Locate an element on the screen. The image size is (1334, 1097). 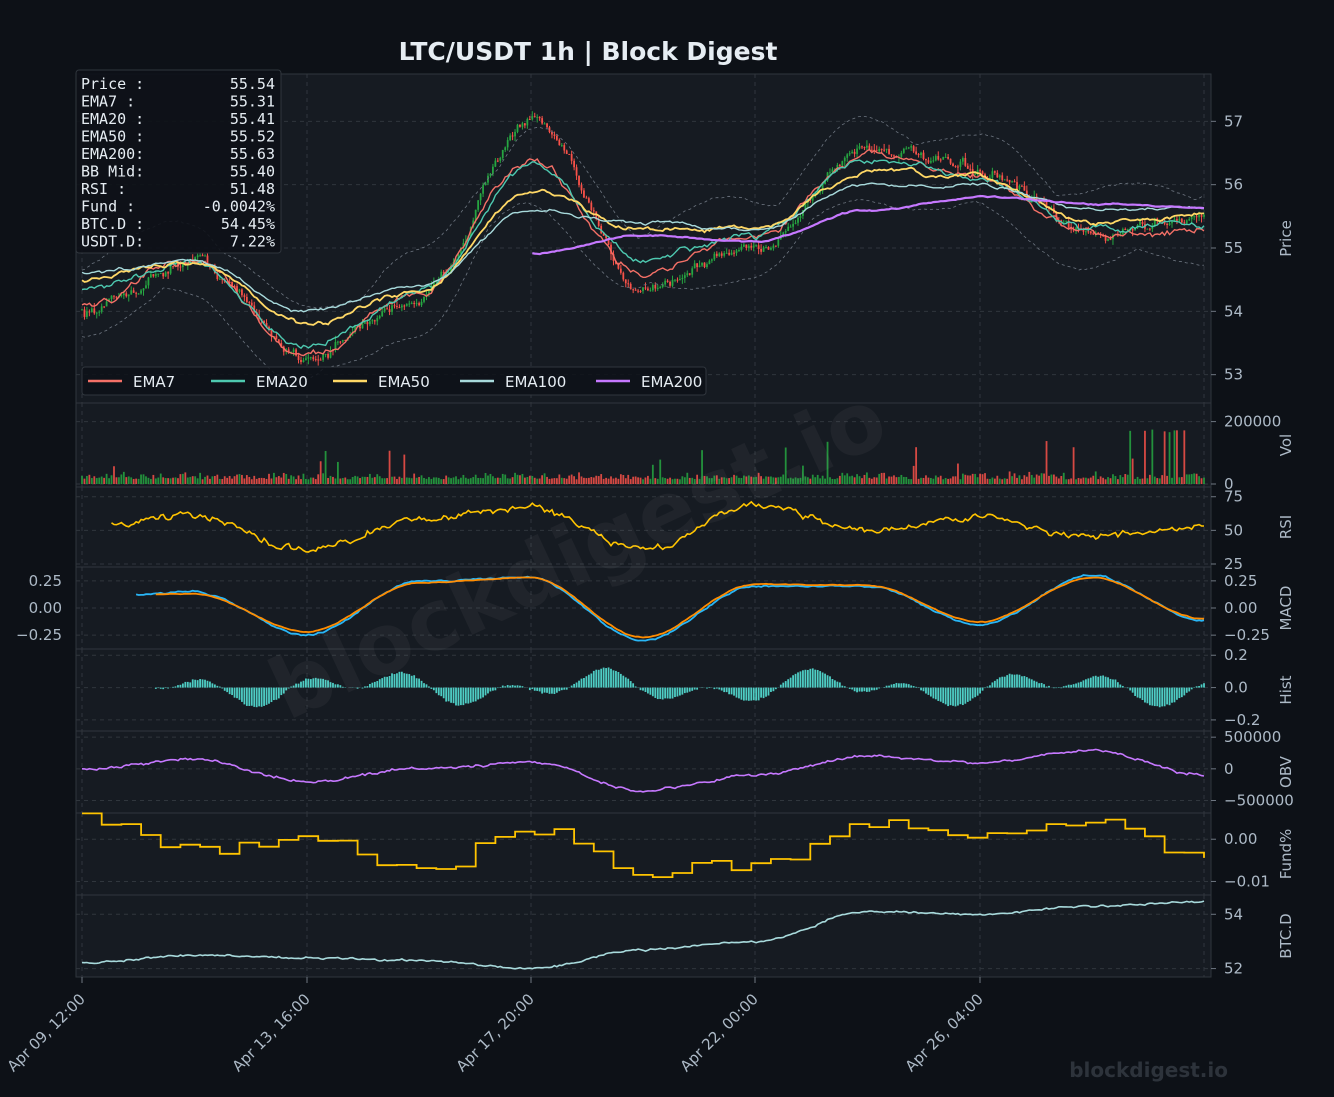
y-left-tick-label-macd: −0.25 is located at coordinates (39, 635).